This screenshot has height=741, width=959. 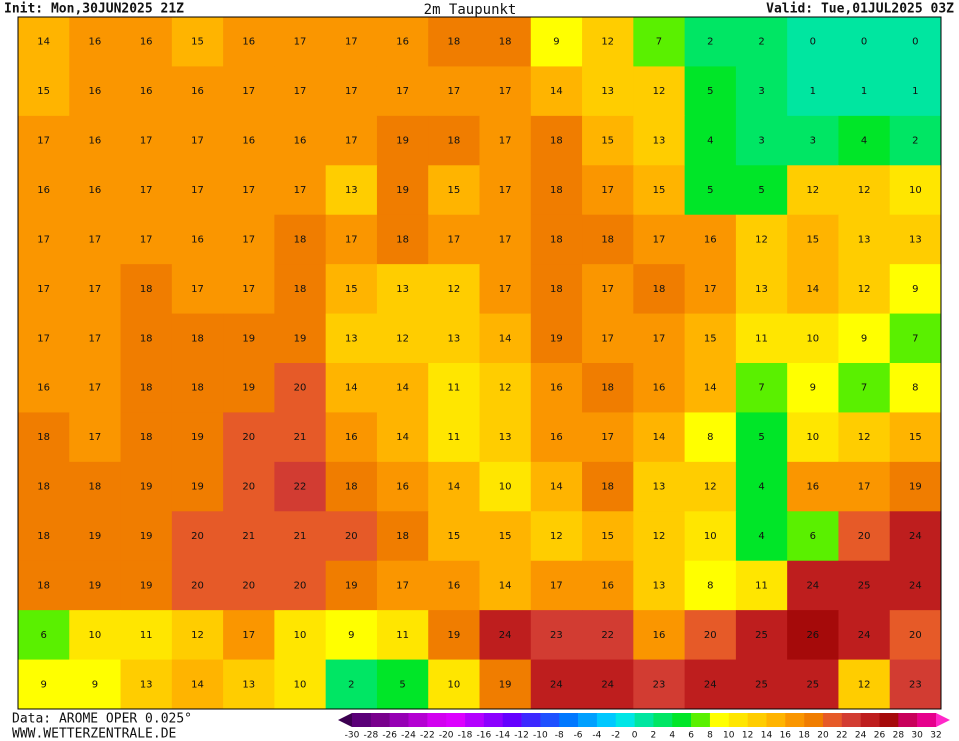 What do you see at coordinates (351, 338) in the screenshot?
I see `value-label: 13` at bounding box center [351, 338].